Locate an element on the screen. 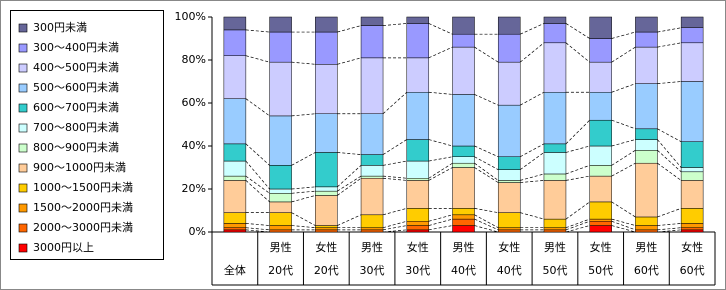 The width and height of the screenshot is (726, 290). y-tick-label: 100% is located at coordinates (190, 16).